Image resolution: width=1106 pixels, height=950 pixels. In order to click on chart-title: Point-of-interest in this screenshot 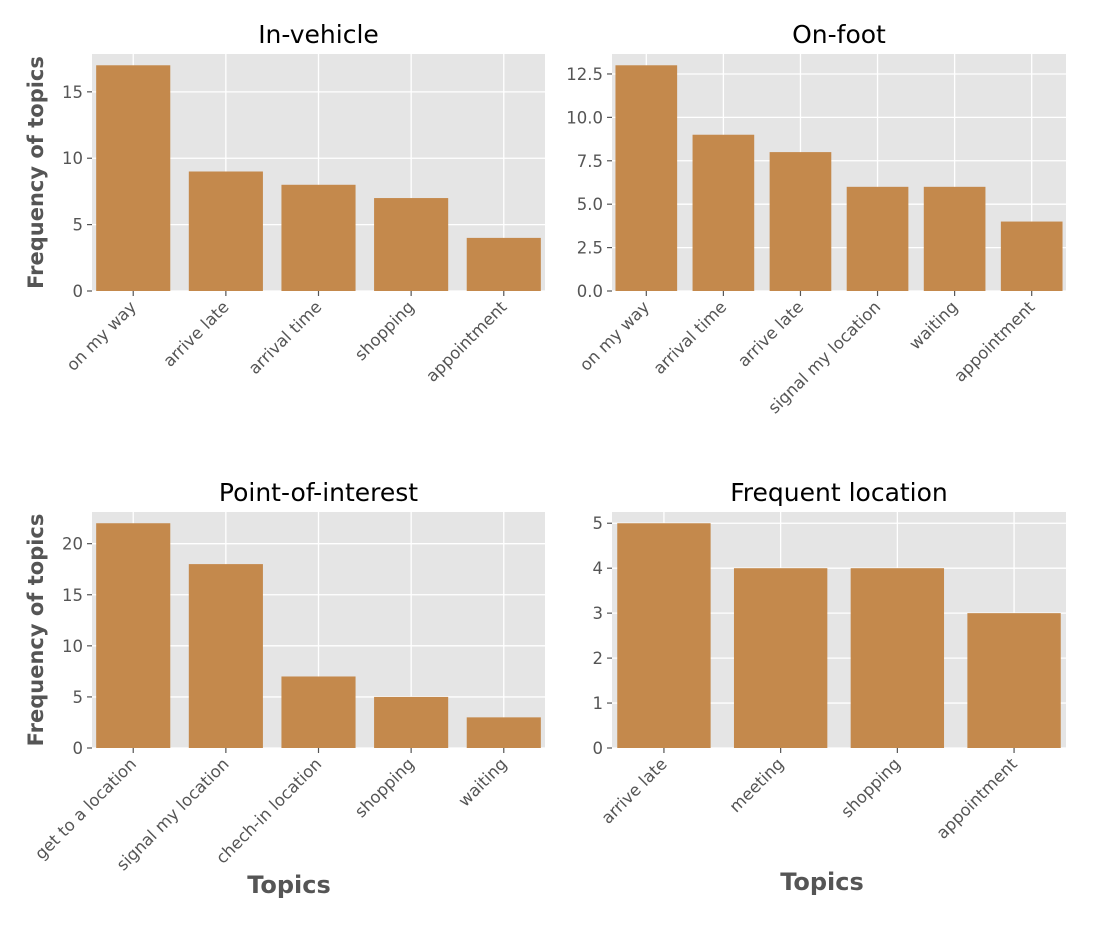, I will do `click(318, 492)`.